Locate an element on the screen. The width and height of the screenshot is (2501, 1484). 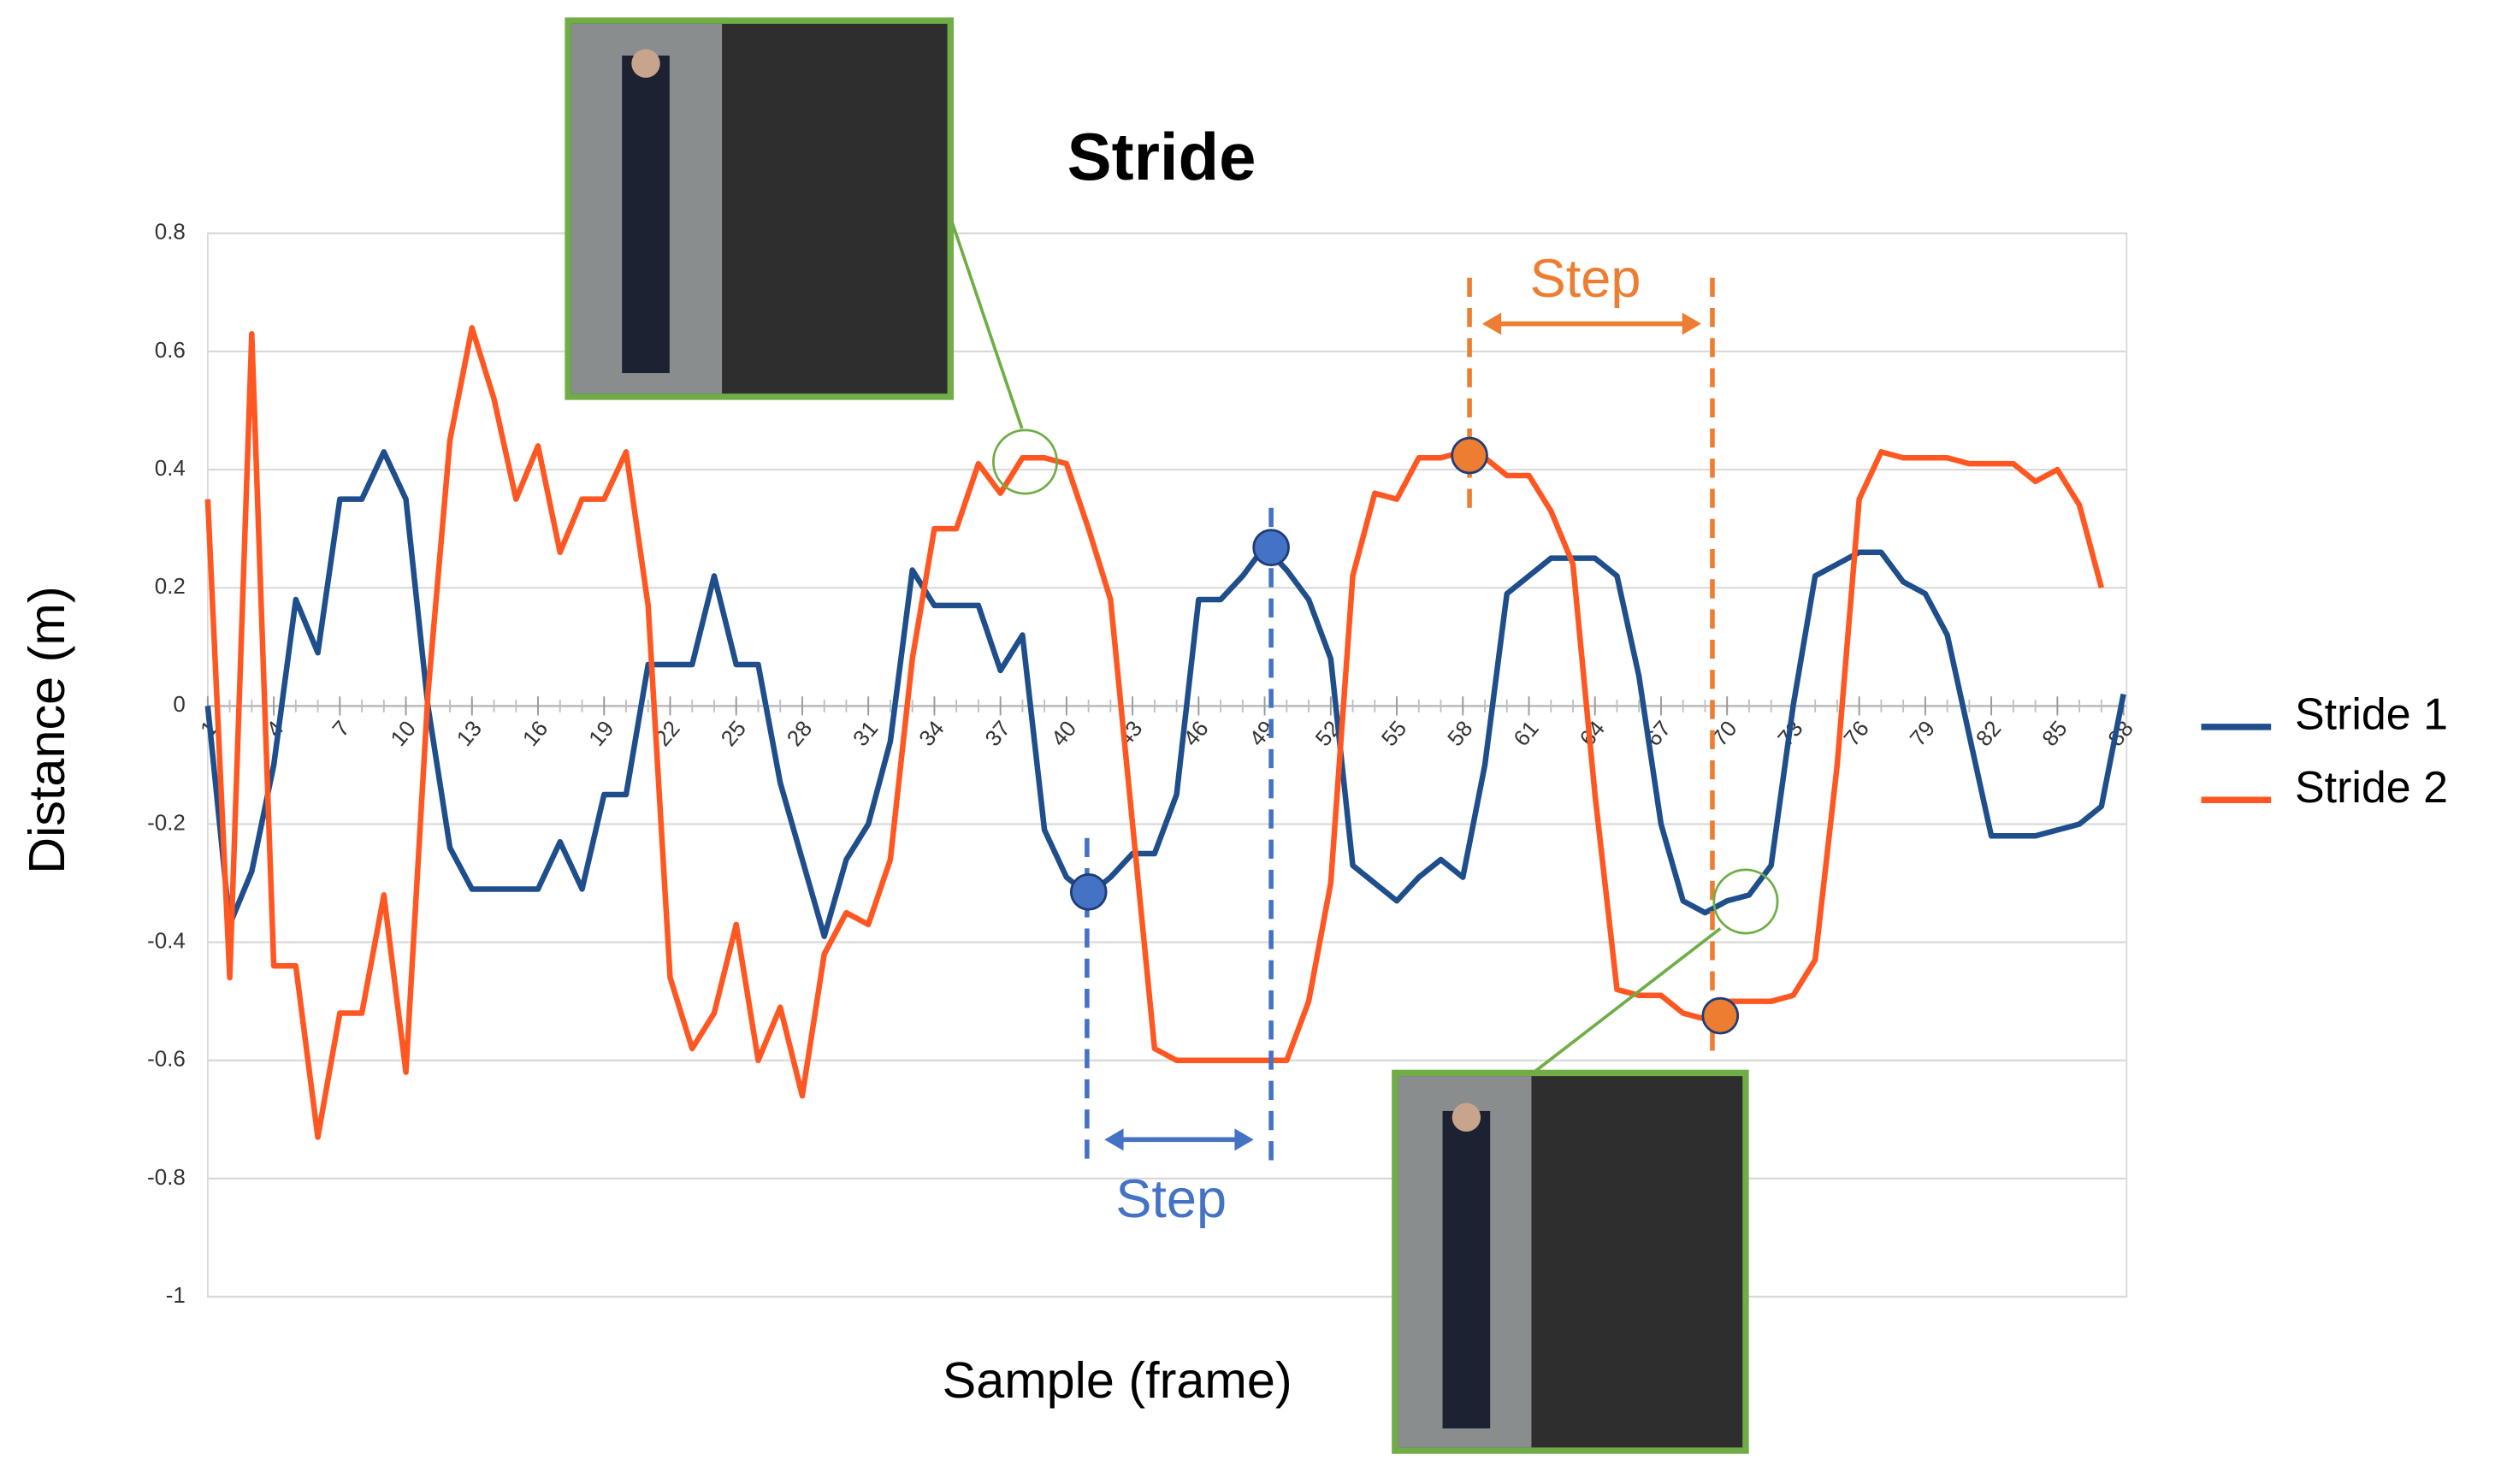
x-tick-label: 19 is located at coordinates (601, 733).